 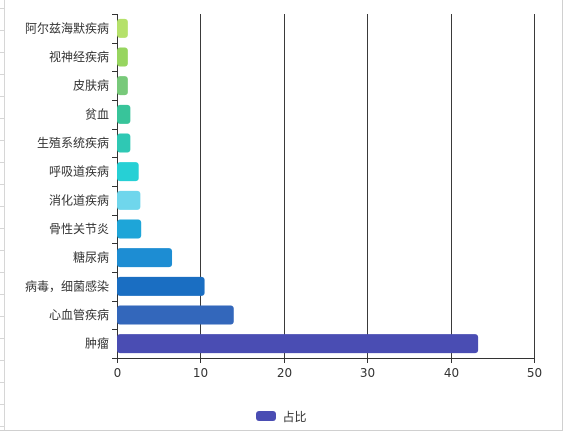 What do you see at coordinates (91, 85) in the screenshot?
I see `y-tick-label: 皮肤病` at bounding box center [91, 85].